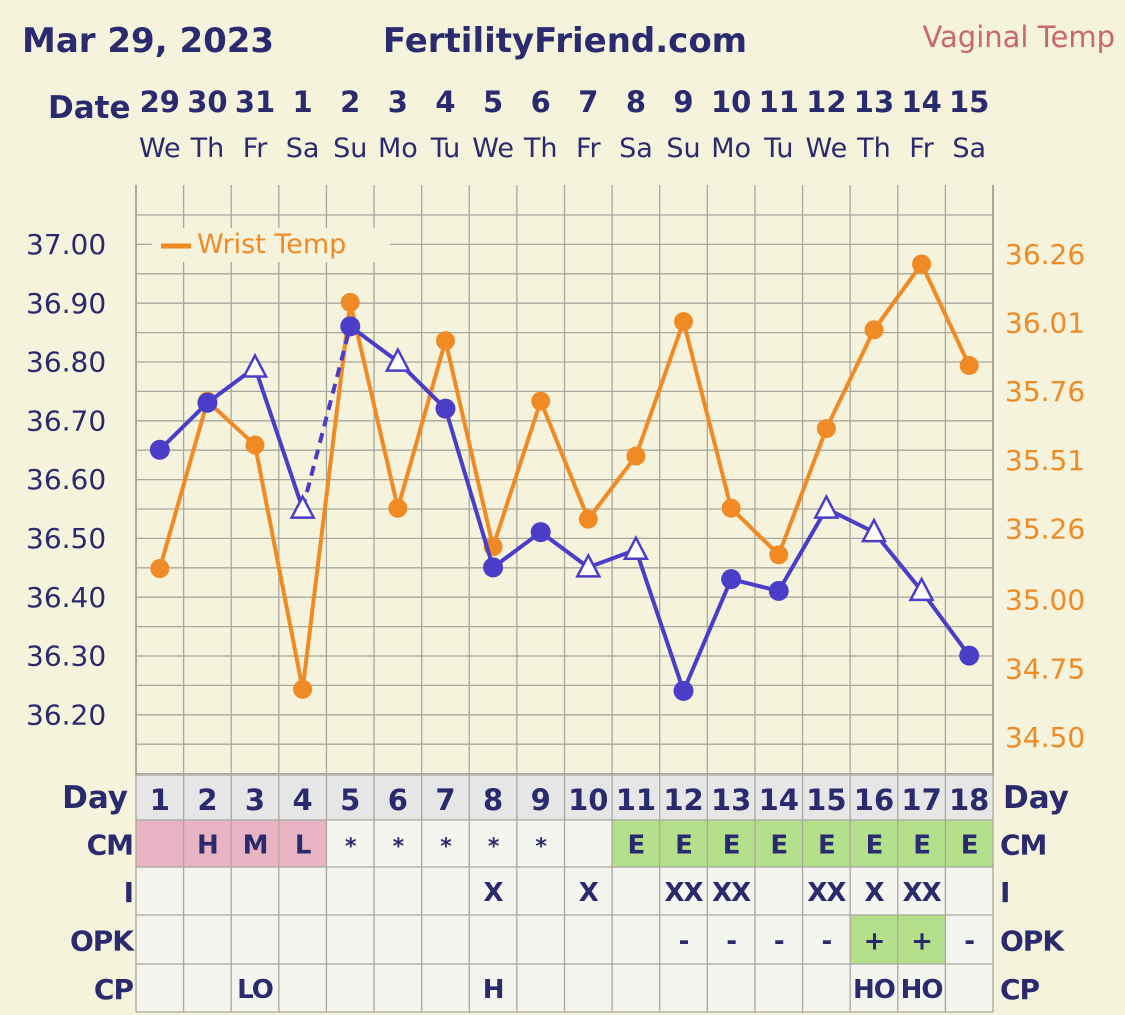 This screenshot has height=1015, width=1125. I want to click on left-axis-tick: 37.00, so click(66, 244).